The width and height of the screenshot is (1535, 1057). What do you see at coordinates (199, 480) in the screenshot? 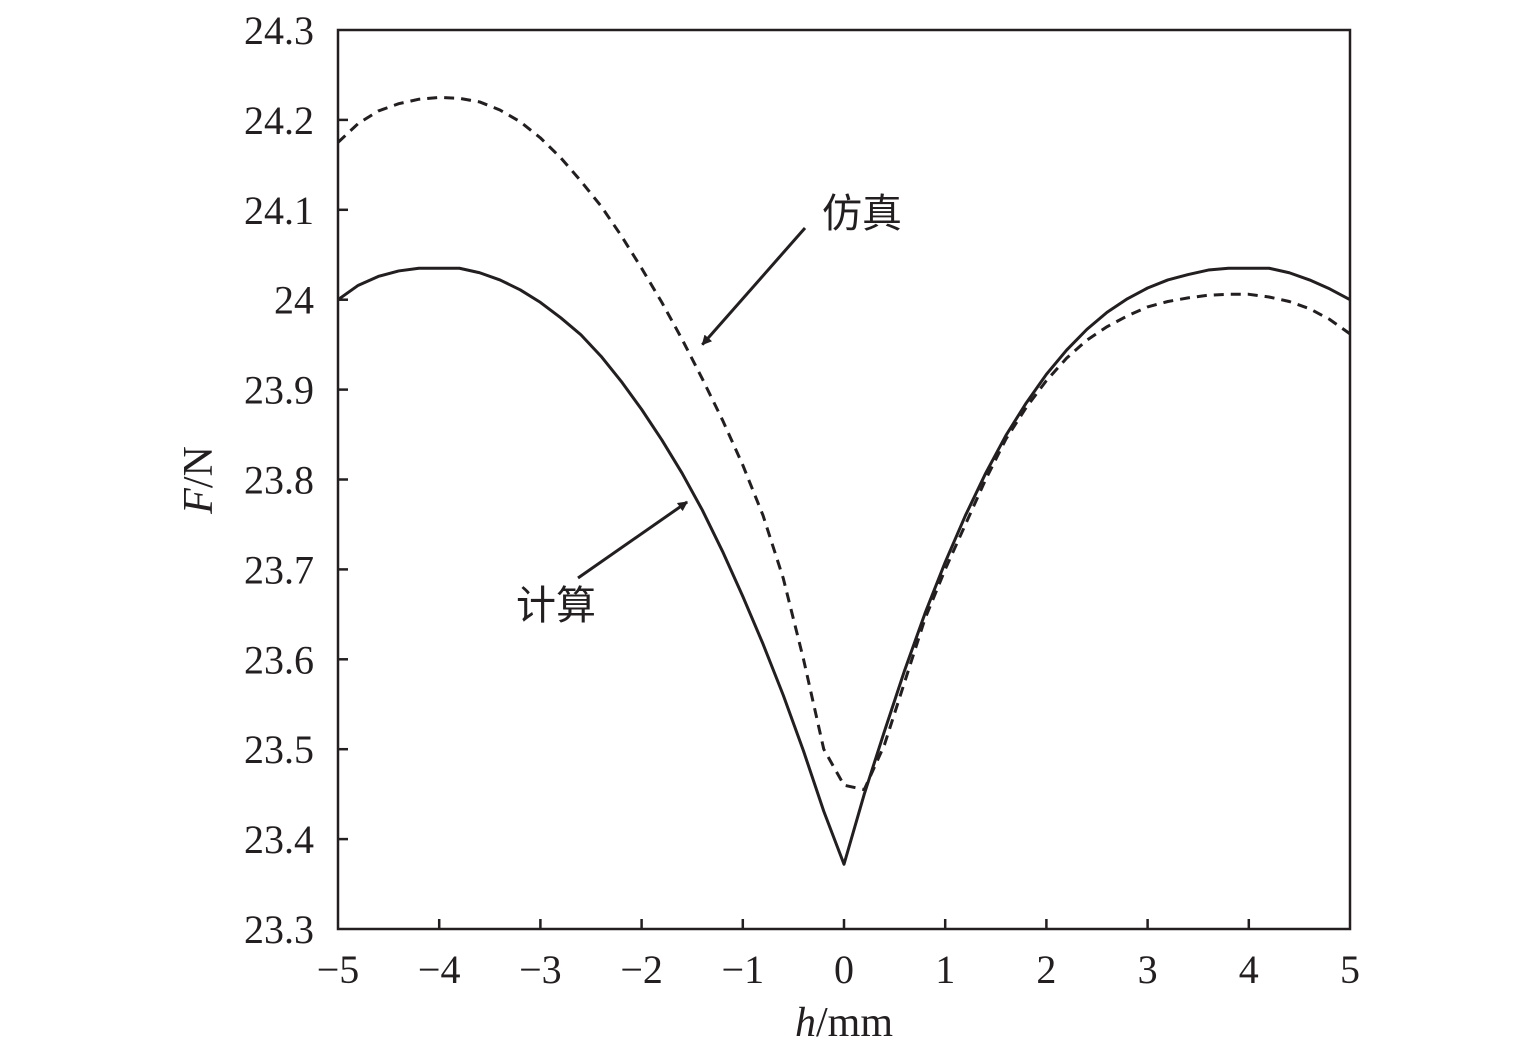
I see `y-axis-label: F/N` at bounding box center [199, 480].